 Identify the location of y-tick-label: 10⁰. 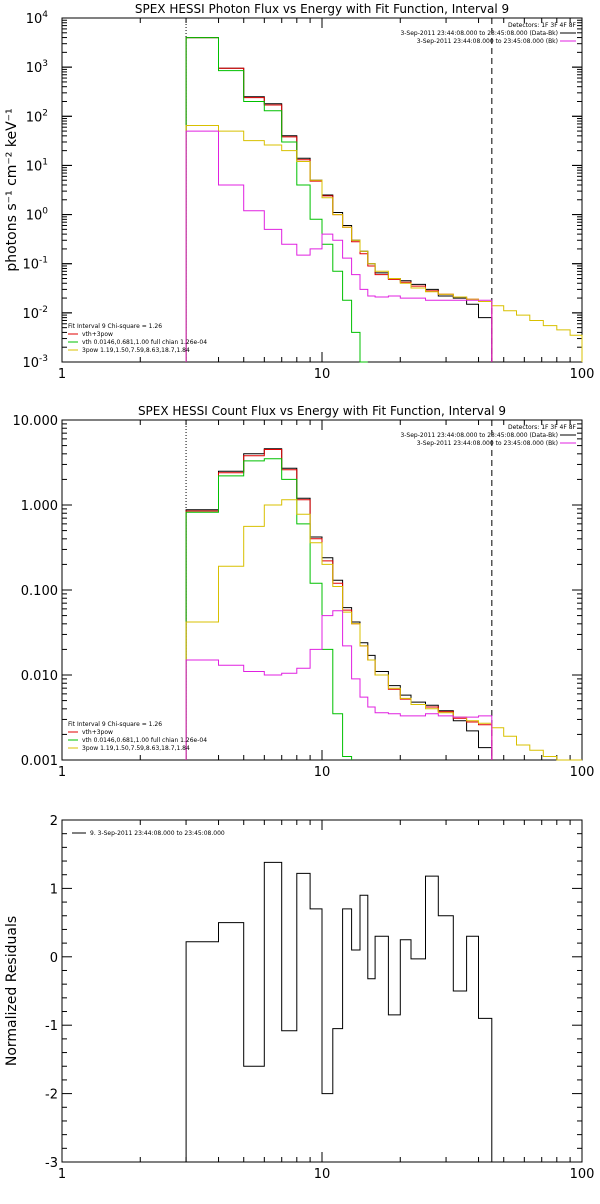
(37, 215).